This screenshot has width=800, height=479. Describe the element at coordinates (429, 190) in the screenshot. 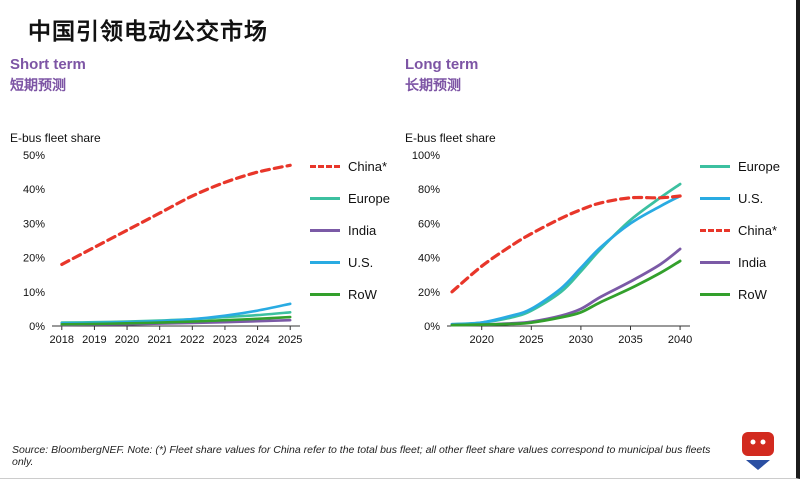

I see `y-tick-label: 80%` at that location.